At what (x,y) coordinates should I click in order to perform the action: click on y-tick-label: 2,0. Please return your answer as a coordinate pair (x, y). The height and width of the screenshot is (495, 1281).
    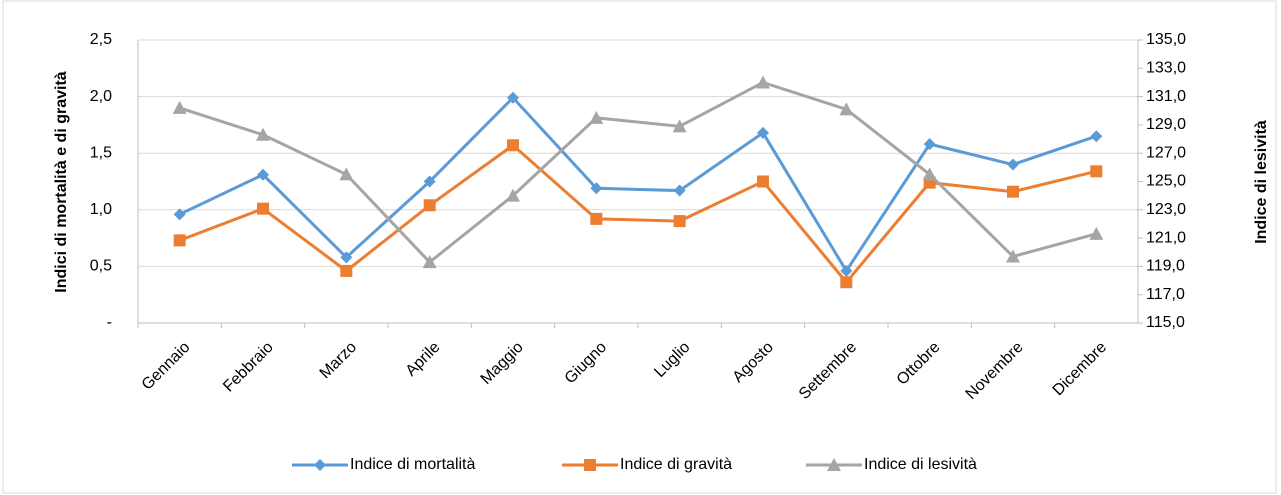
    Looking at the image, I should click on (101, 96).